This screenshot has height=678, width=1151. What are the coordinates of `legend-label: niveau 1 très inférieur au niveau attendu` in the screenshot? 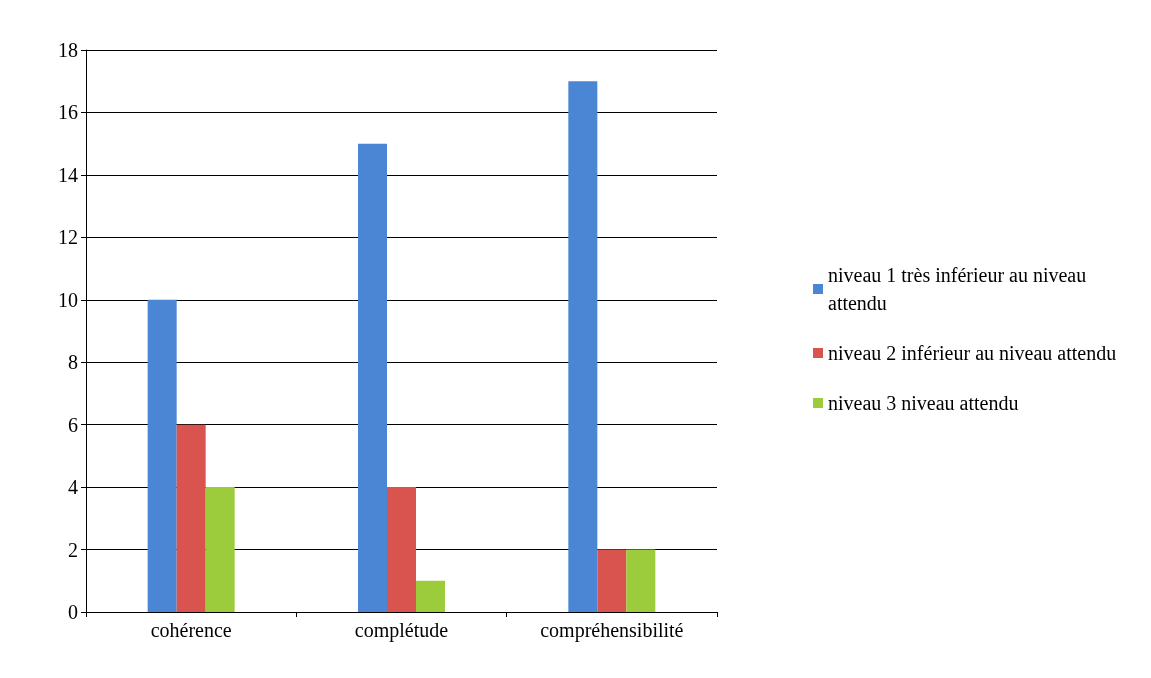 It's located at (960, 289).